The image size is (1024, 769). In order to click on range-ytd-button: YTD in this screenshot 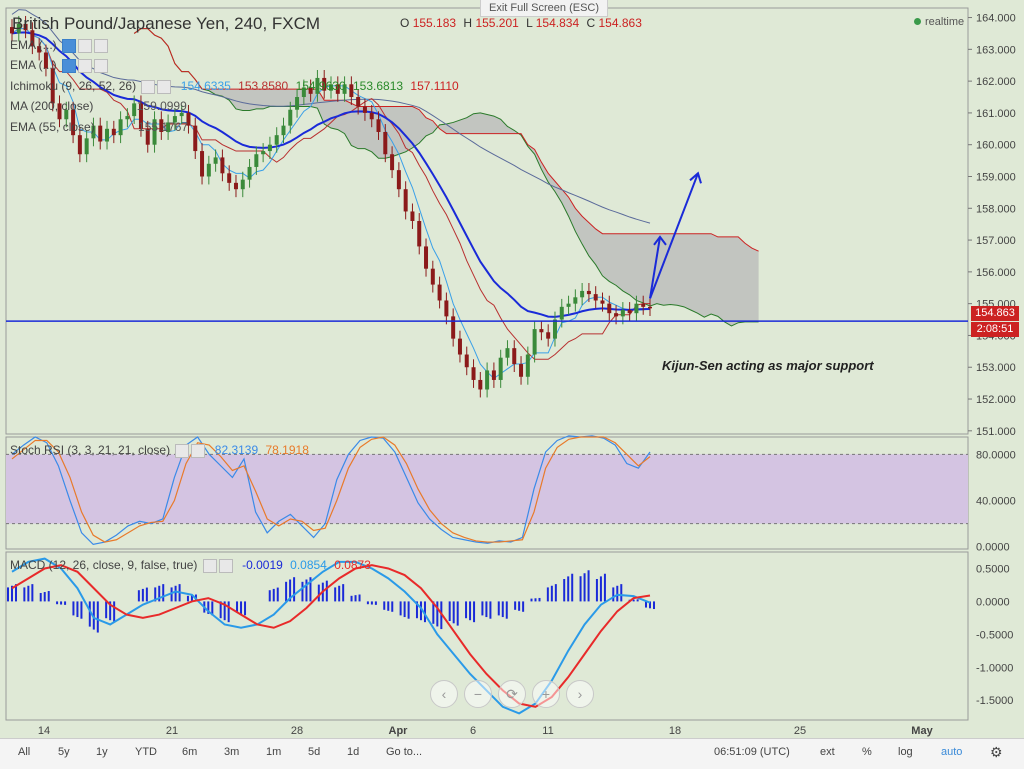, I will do `click(146, 752)`.